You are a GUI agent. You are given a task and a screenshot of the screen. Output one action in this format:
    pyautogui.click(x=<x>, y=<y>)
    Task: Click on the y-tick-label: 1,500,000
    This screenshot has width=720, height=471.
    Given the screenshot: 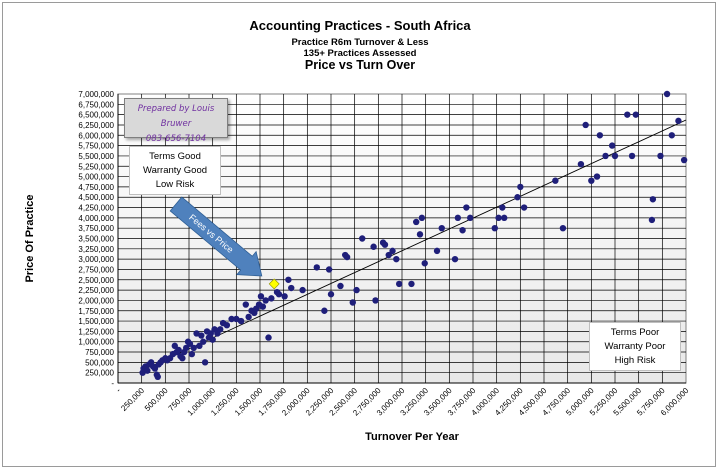 What is the action you would take?
    pyautogui.click(x=96, y=321)
    